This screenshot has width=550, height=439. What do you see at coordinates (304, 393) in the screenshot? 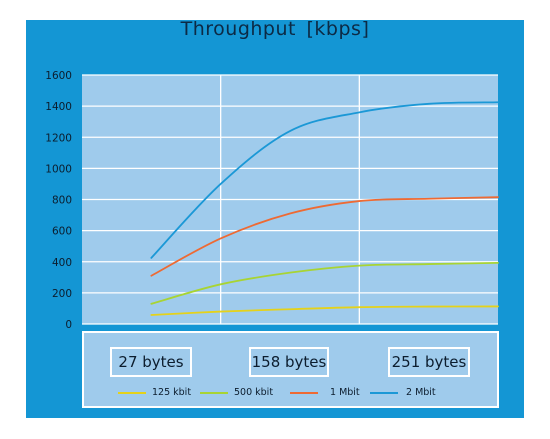
I see `legend-swatch-1-mbit` at bounding box center [304, 393].